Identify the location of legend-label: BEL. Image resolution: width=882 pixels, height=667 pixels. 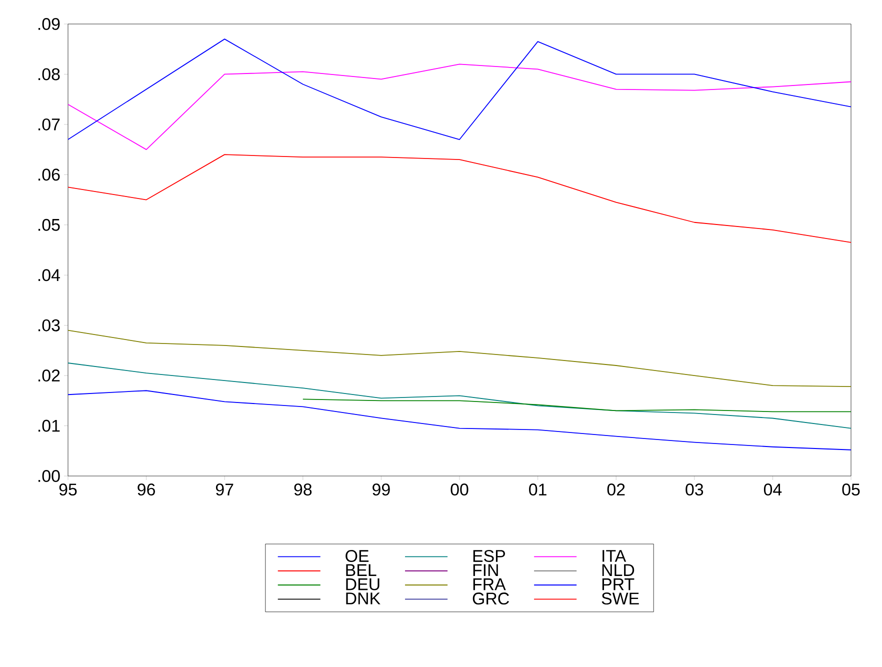
(361, 570).